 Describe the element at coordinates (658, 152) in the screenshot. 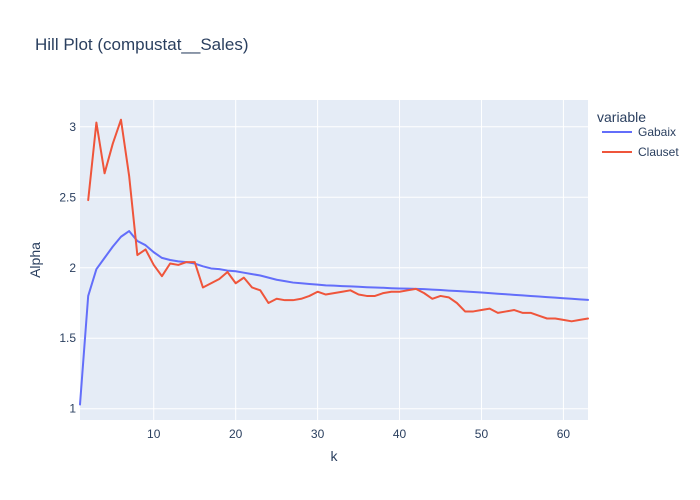

I see `legend-label-clauset: Clauset` at that location.